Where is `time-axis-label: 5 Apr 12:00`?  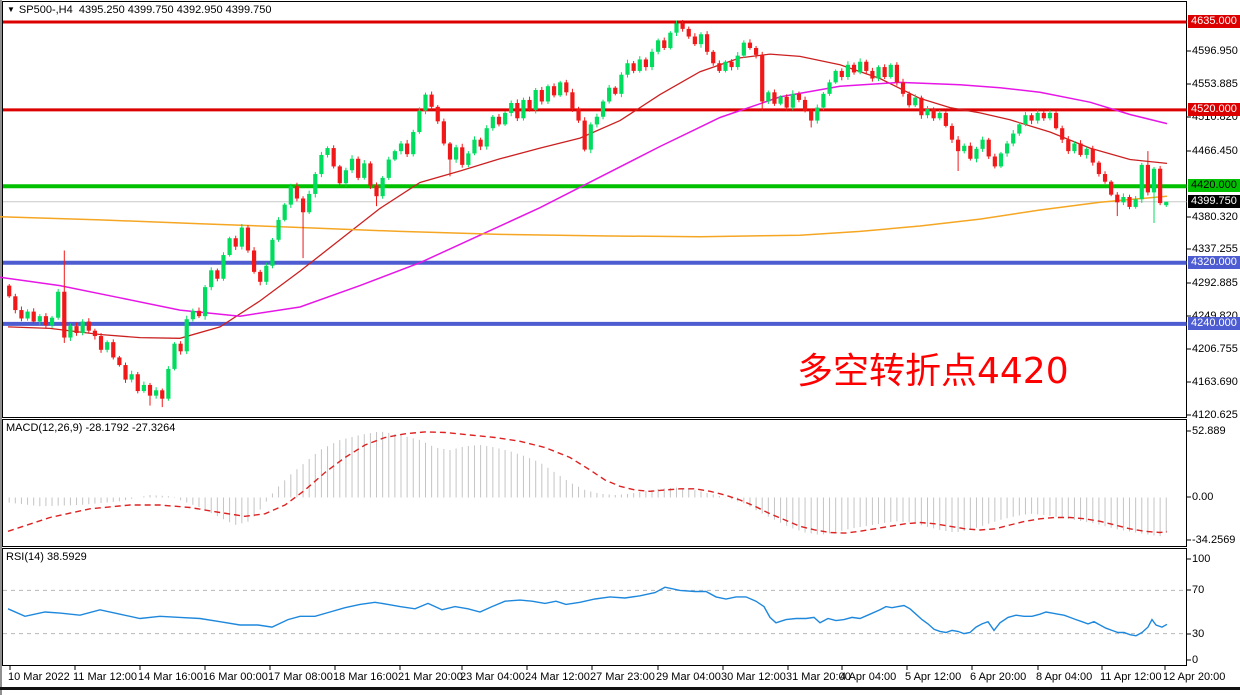 time-axis-label: 5 Apr 12:00 is located at coordinates (933, 677).